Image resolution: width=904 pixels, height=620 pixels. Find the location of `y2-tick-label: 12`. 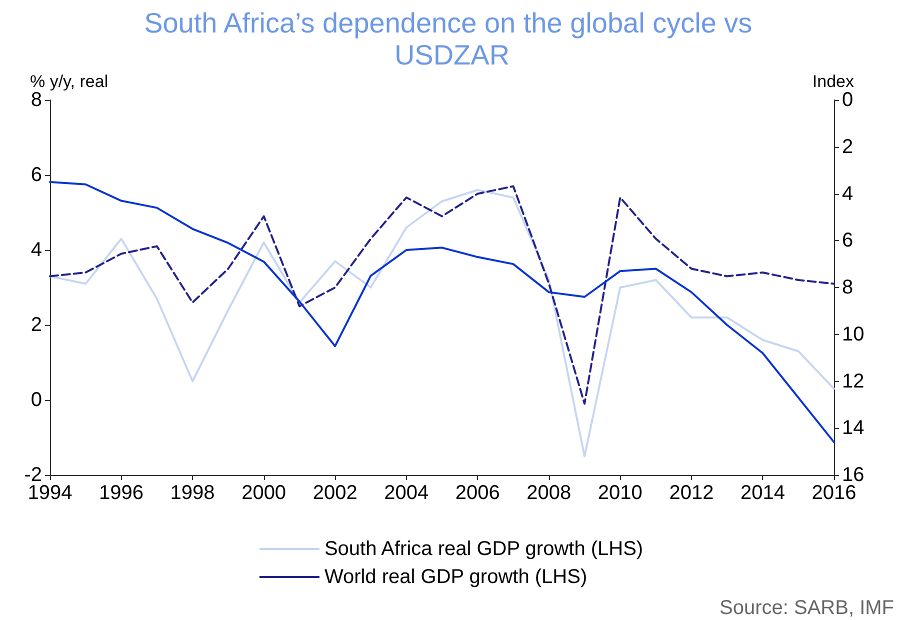

y2-tick-label: 12 is located at coordinates (853, 381).